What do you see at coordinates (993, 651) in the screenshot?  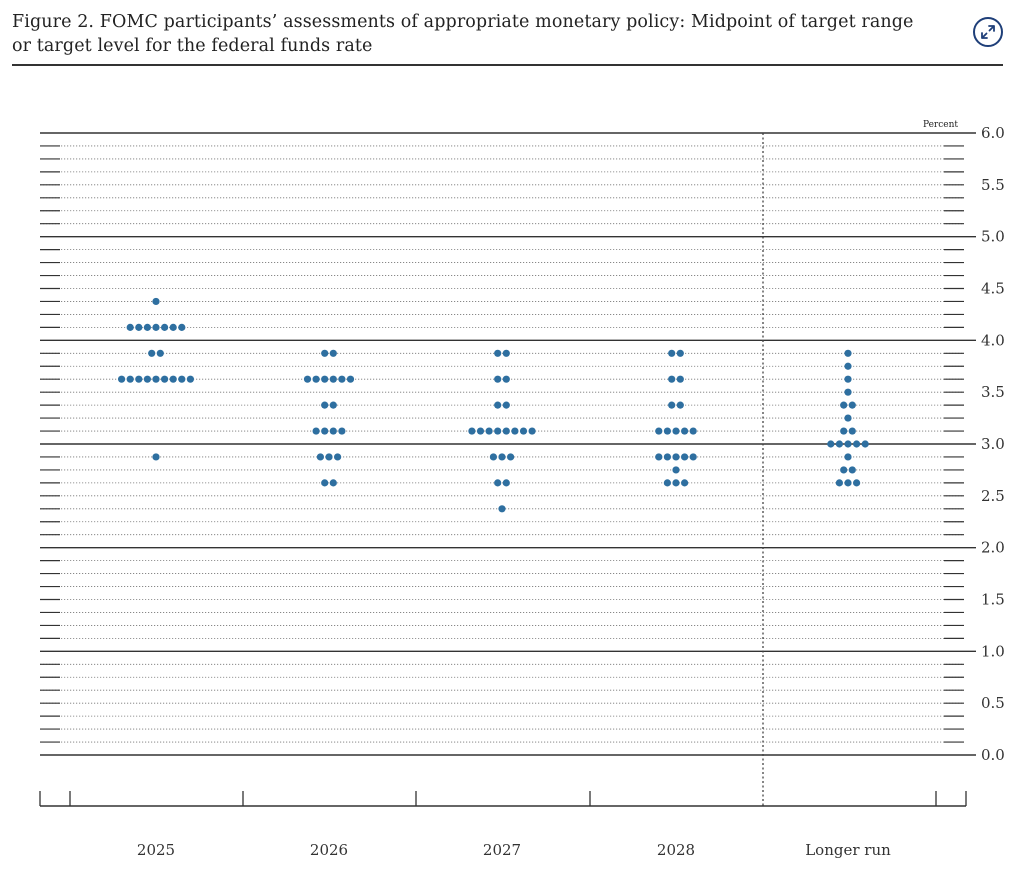 I see `y-tick-label: 1.0` at bounding box center [993, 651].